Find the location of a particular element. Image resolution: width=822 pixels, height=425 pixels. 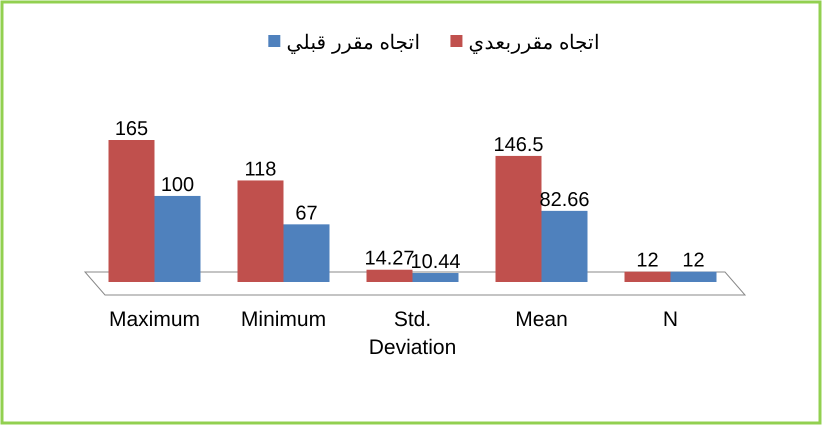

data-label: 165 is located at coordinates (131, 129).